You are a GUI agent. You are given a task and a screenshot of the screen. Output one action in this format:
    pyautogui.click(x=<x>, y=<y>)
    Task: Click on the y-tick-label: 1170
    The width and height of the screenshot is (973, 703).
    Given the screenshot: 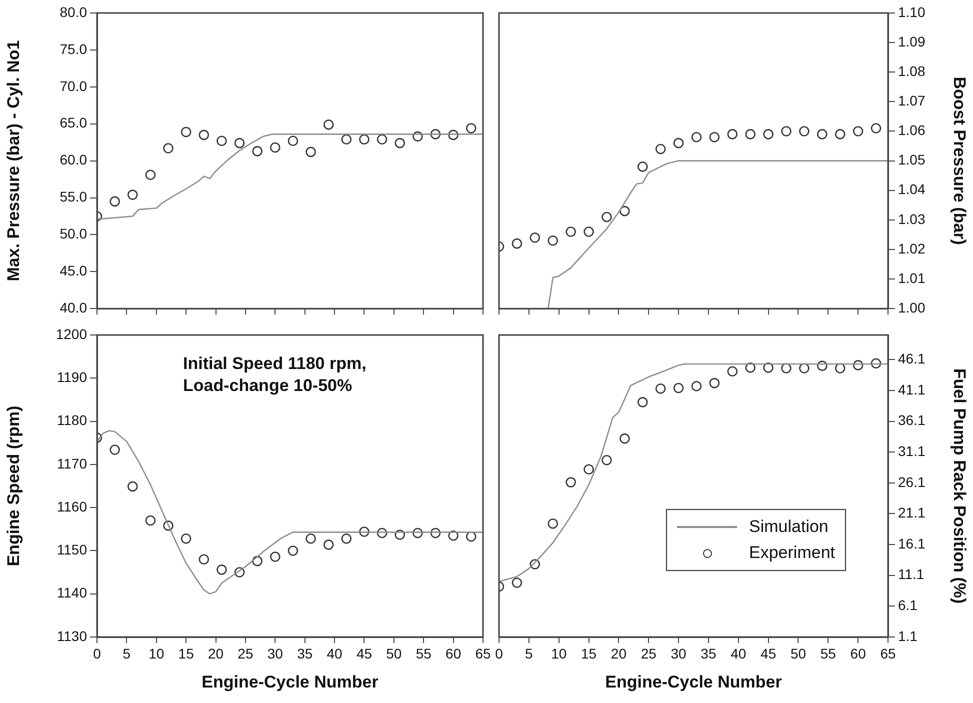 What is the action you would take?
    pyautogui.click(x=72, y=463)
    